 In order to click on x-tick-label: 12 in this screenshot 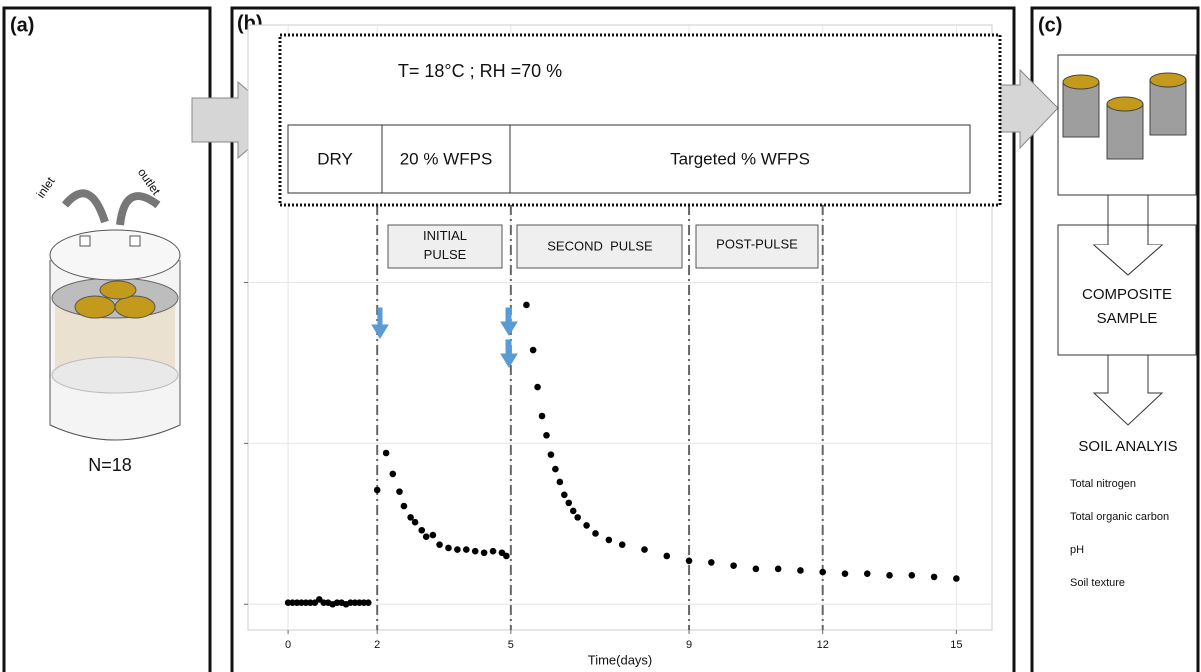, I will do `click(823, 645)`.